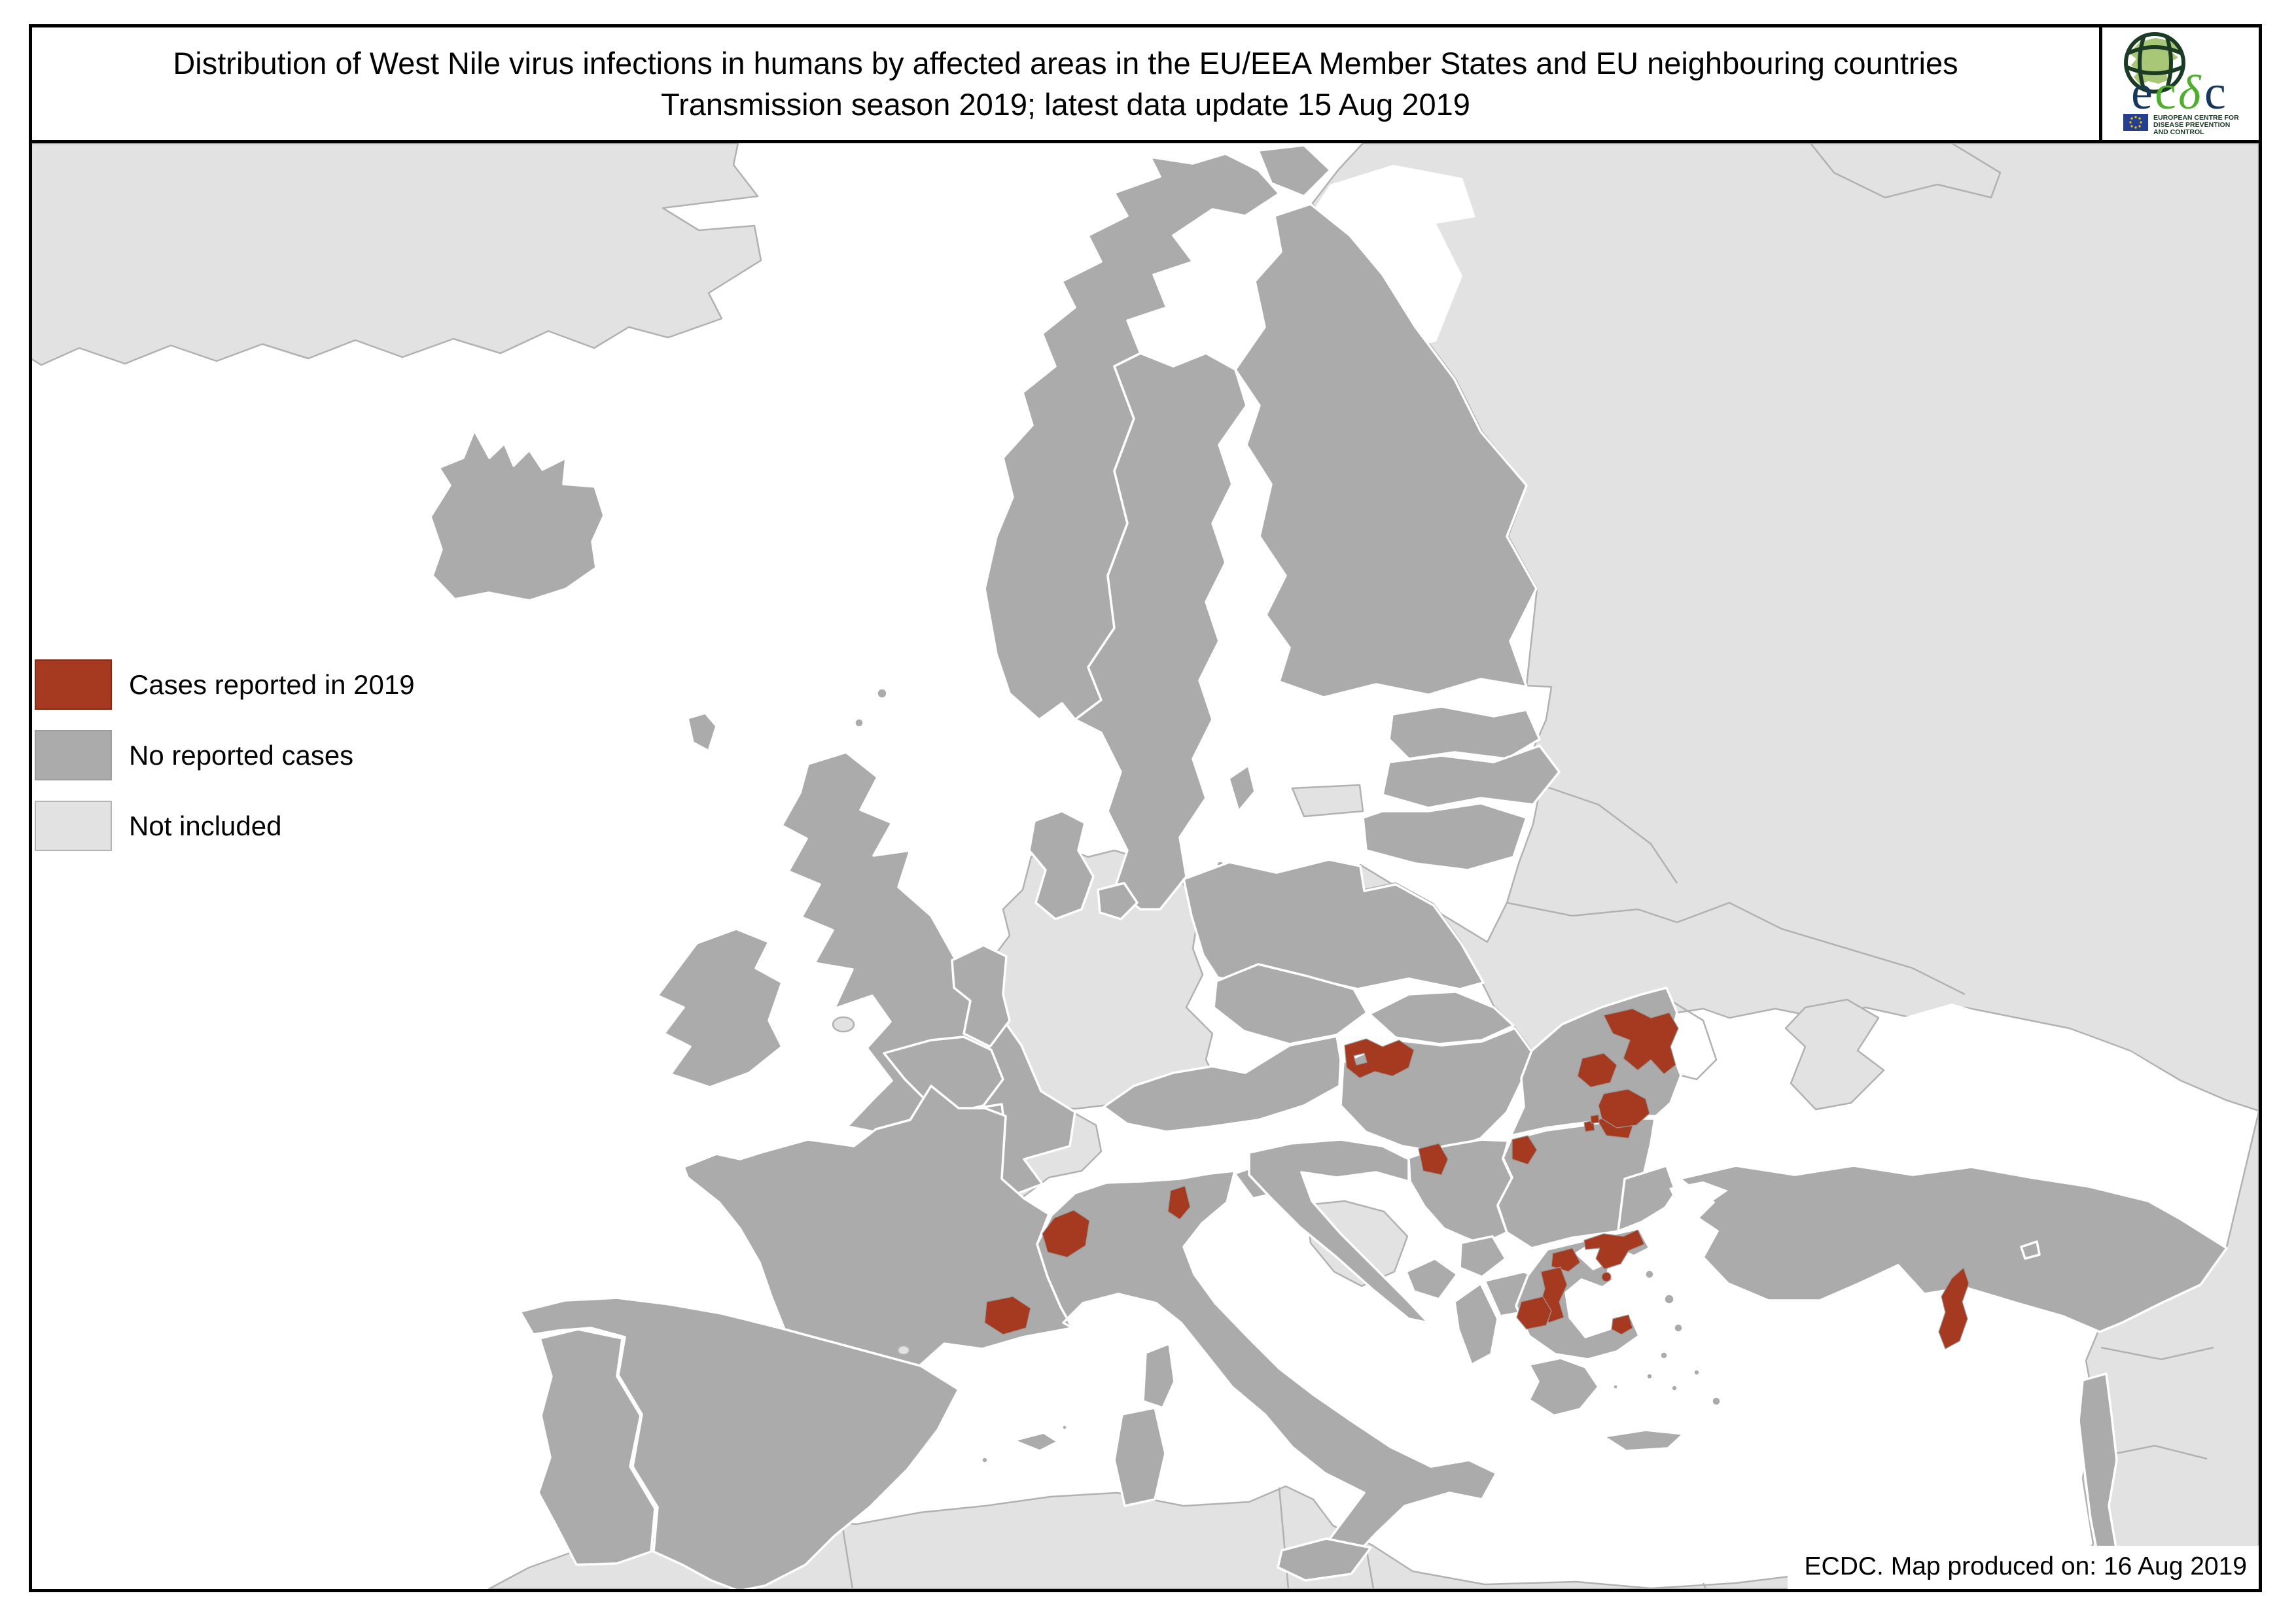  Describe the element at coordinates (1222, 1084) in the screenshot. I see `country-austria` at that location.